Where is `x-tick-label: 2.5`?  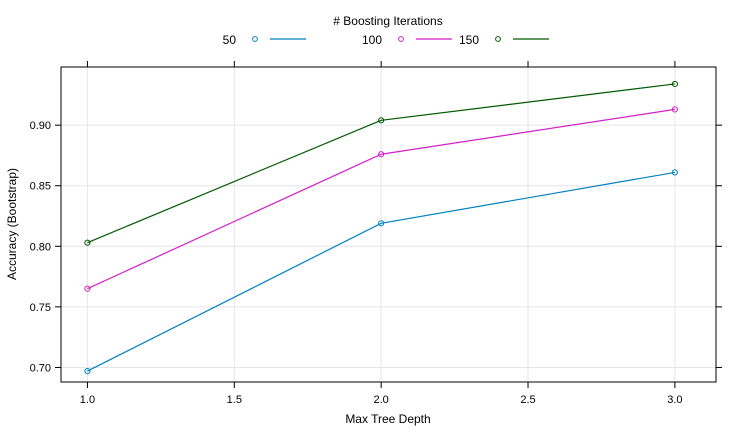 x-tick-label: 2.5 is located at coordinates (527, 400).